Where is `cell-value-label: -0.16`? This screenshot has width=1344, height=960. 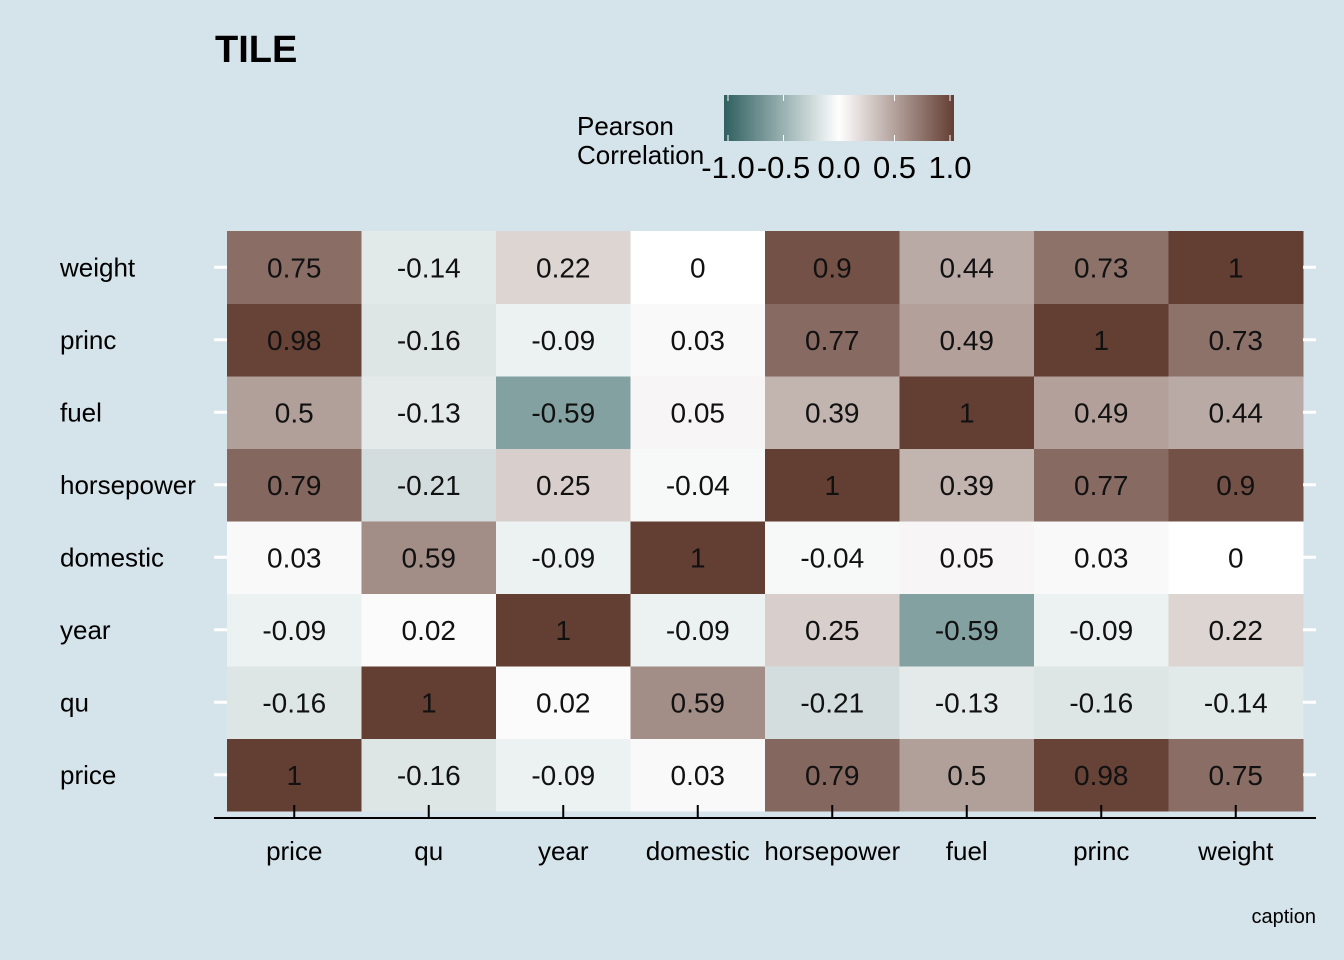 cell-value-label: -0.16 is located at coordinates (429, 775).